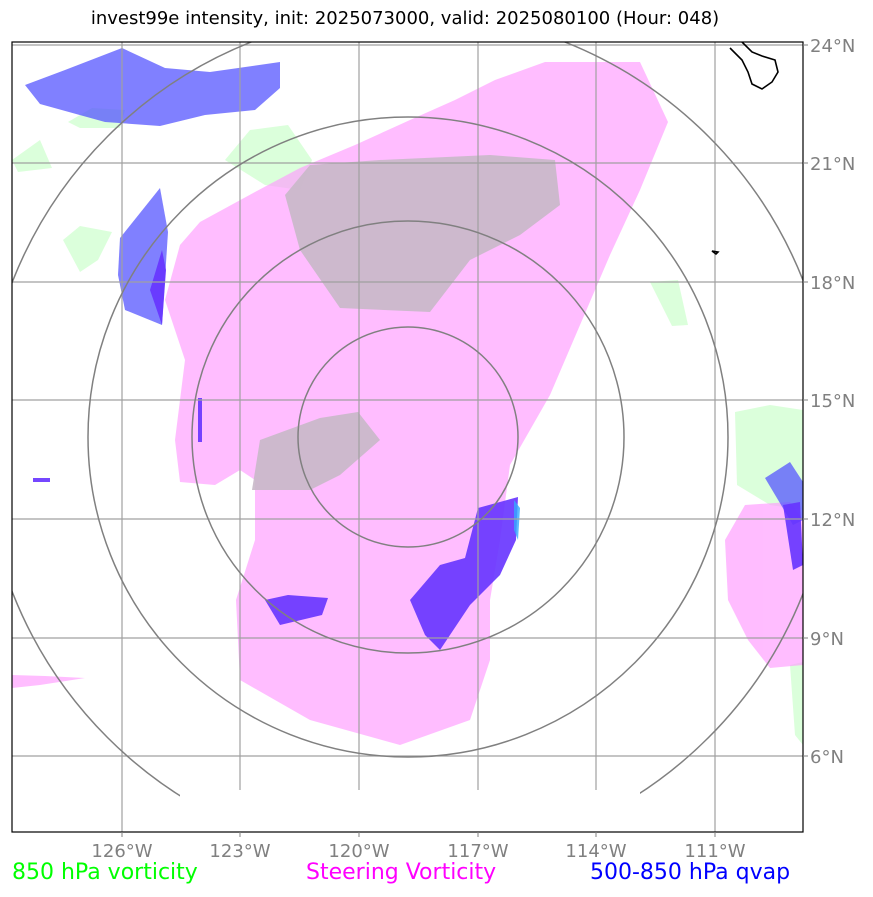 This screenshot has height=897, width=873. Describe the element at coordinates (401, 872) in the screenshot. I see `legend-steering-vorticity: Steering Vorticity` at that location.